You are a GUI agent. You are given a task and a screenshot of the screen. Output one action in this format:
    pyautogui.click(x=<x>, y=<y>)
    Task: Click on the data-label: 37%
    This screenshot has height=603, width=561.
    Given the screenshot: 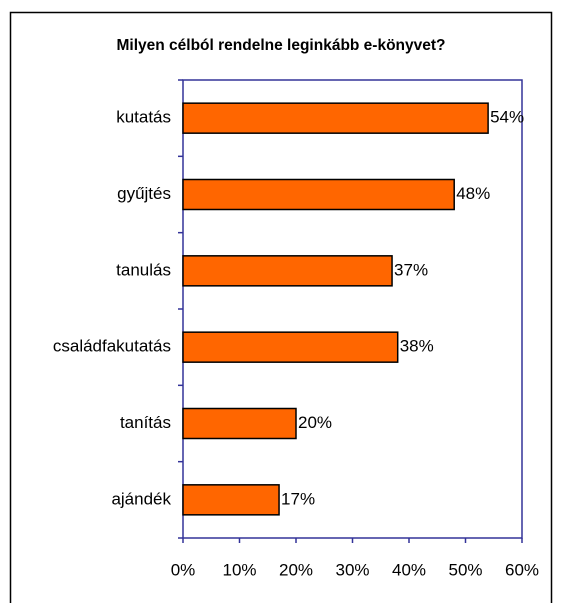 What is the action you would take?
    pyautogui.click(x=411, y=269)
    